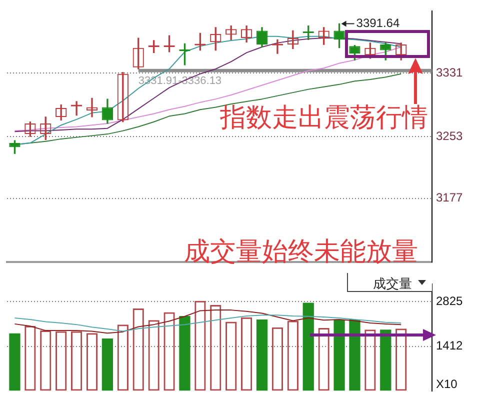 This screenshot has height=402, width=488. Describe the element at coordinates (323, 117) in the screenshot. I see `annotation: 指数走出震荡行情` at that location.